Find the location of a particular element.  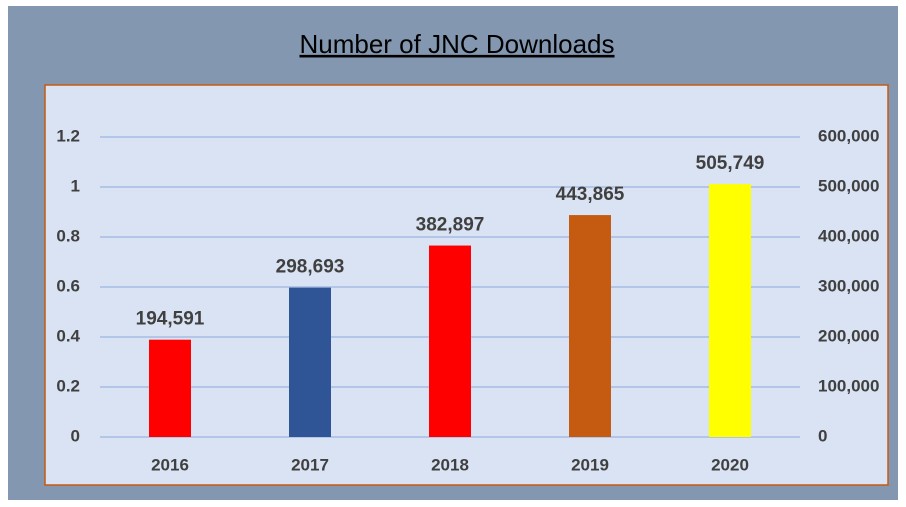

y-tick-label: 0.4 is located at coordinates (68, 335).